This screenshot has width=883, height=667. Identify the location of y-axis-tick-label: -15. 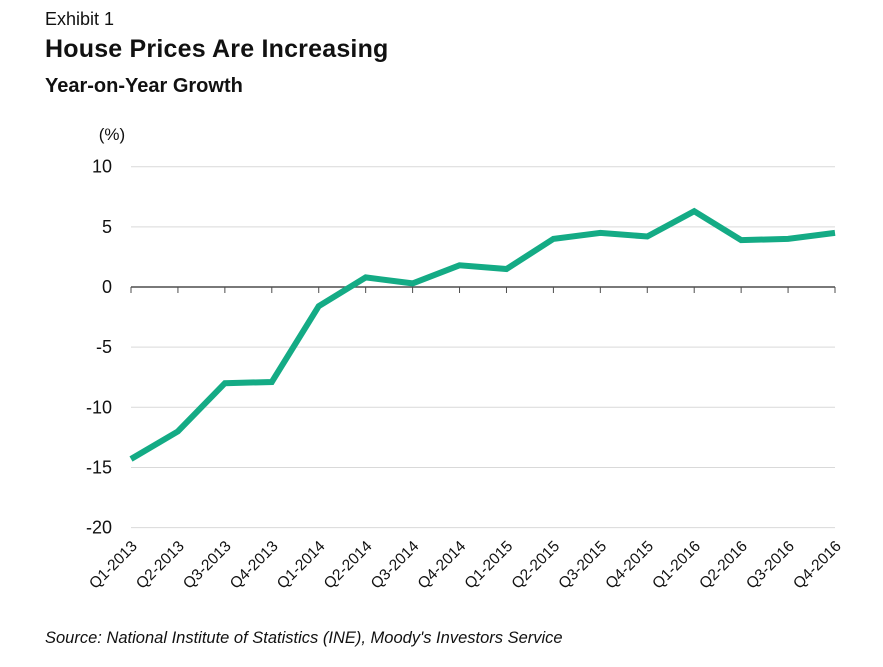
(99, 467).